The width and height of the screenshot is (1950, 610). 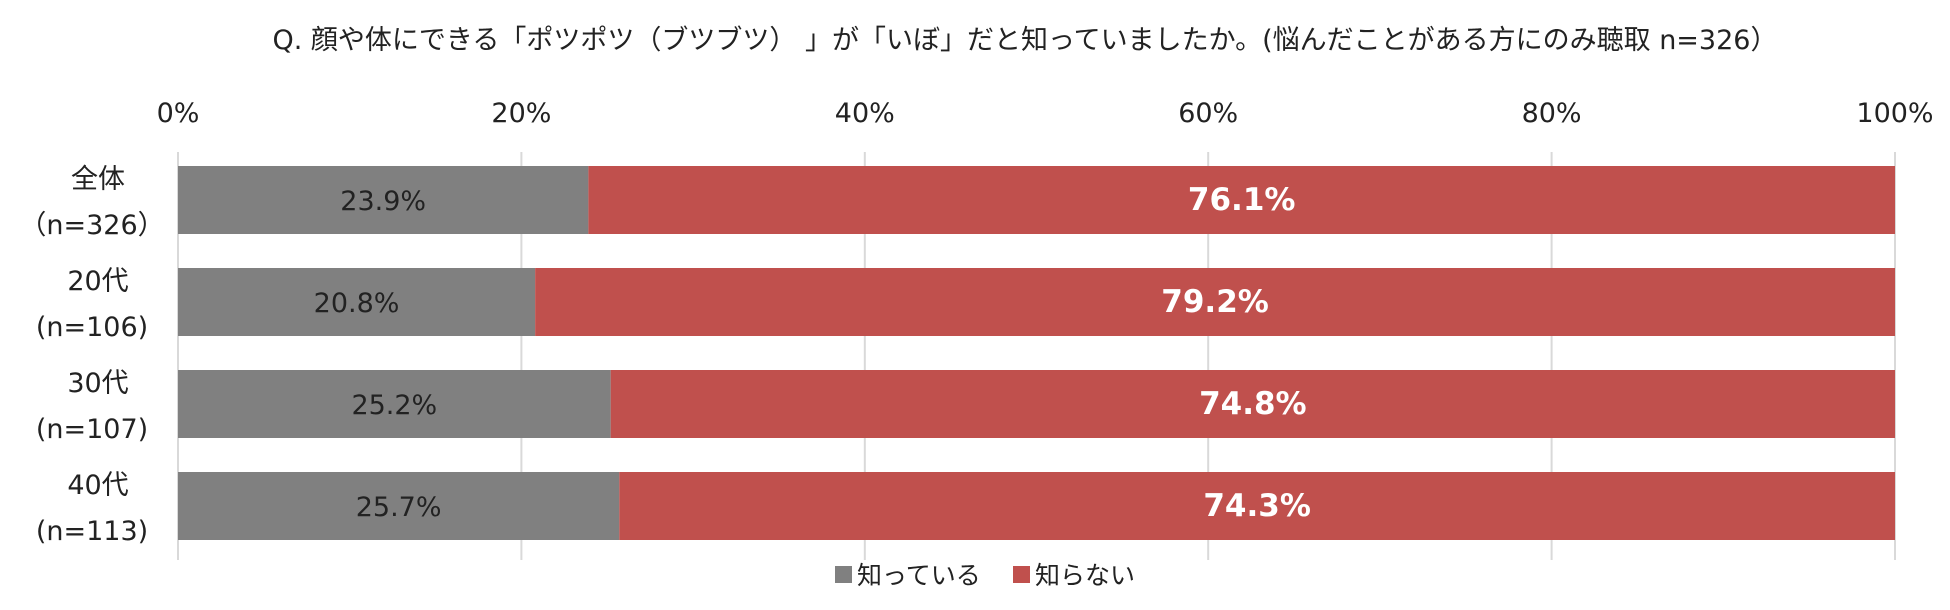 I want to click on x-tick-label: 20%, so click(x=521, y=113).